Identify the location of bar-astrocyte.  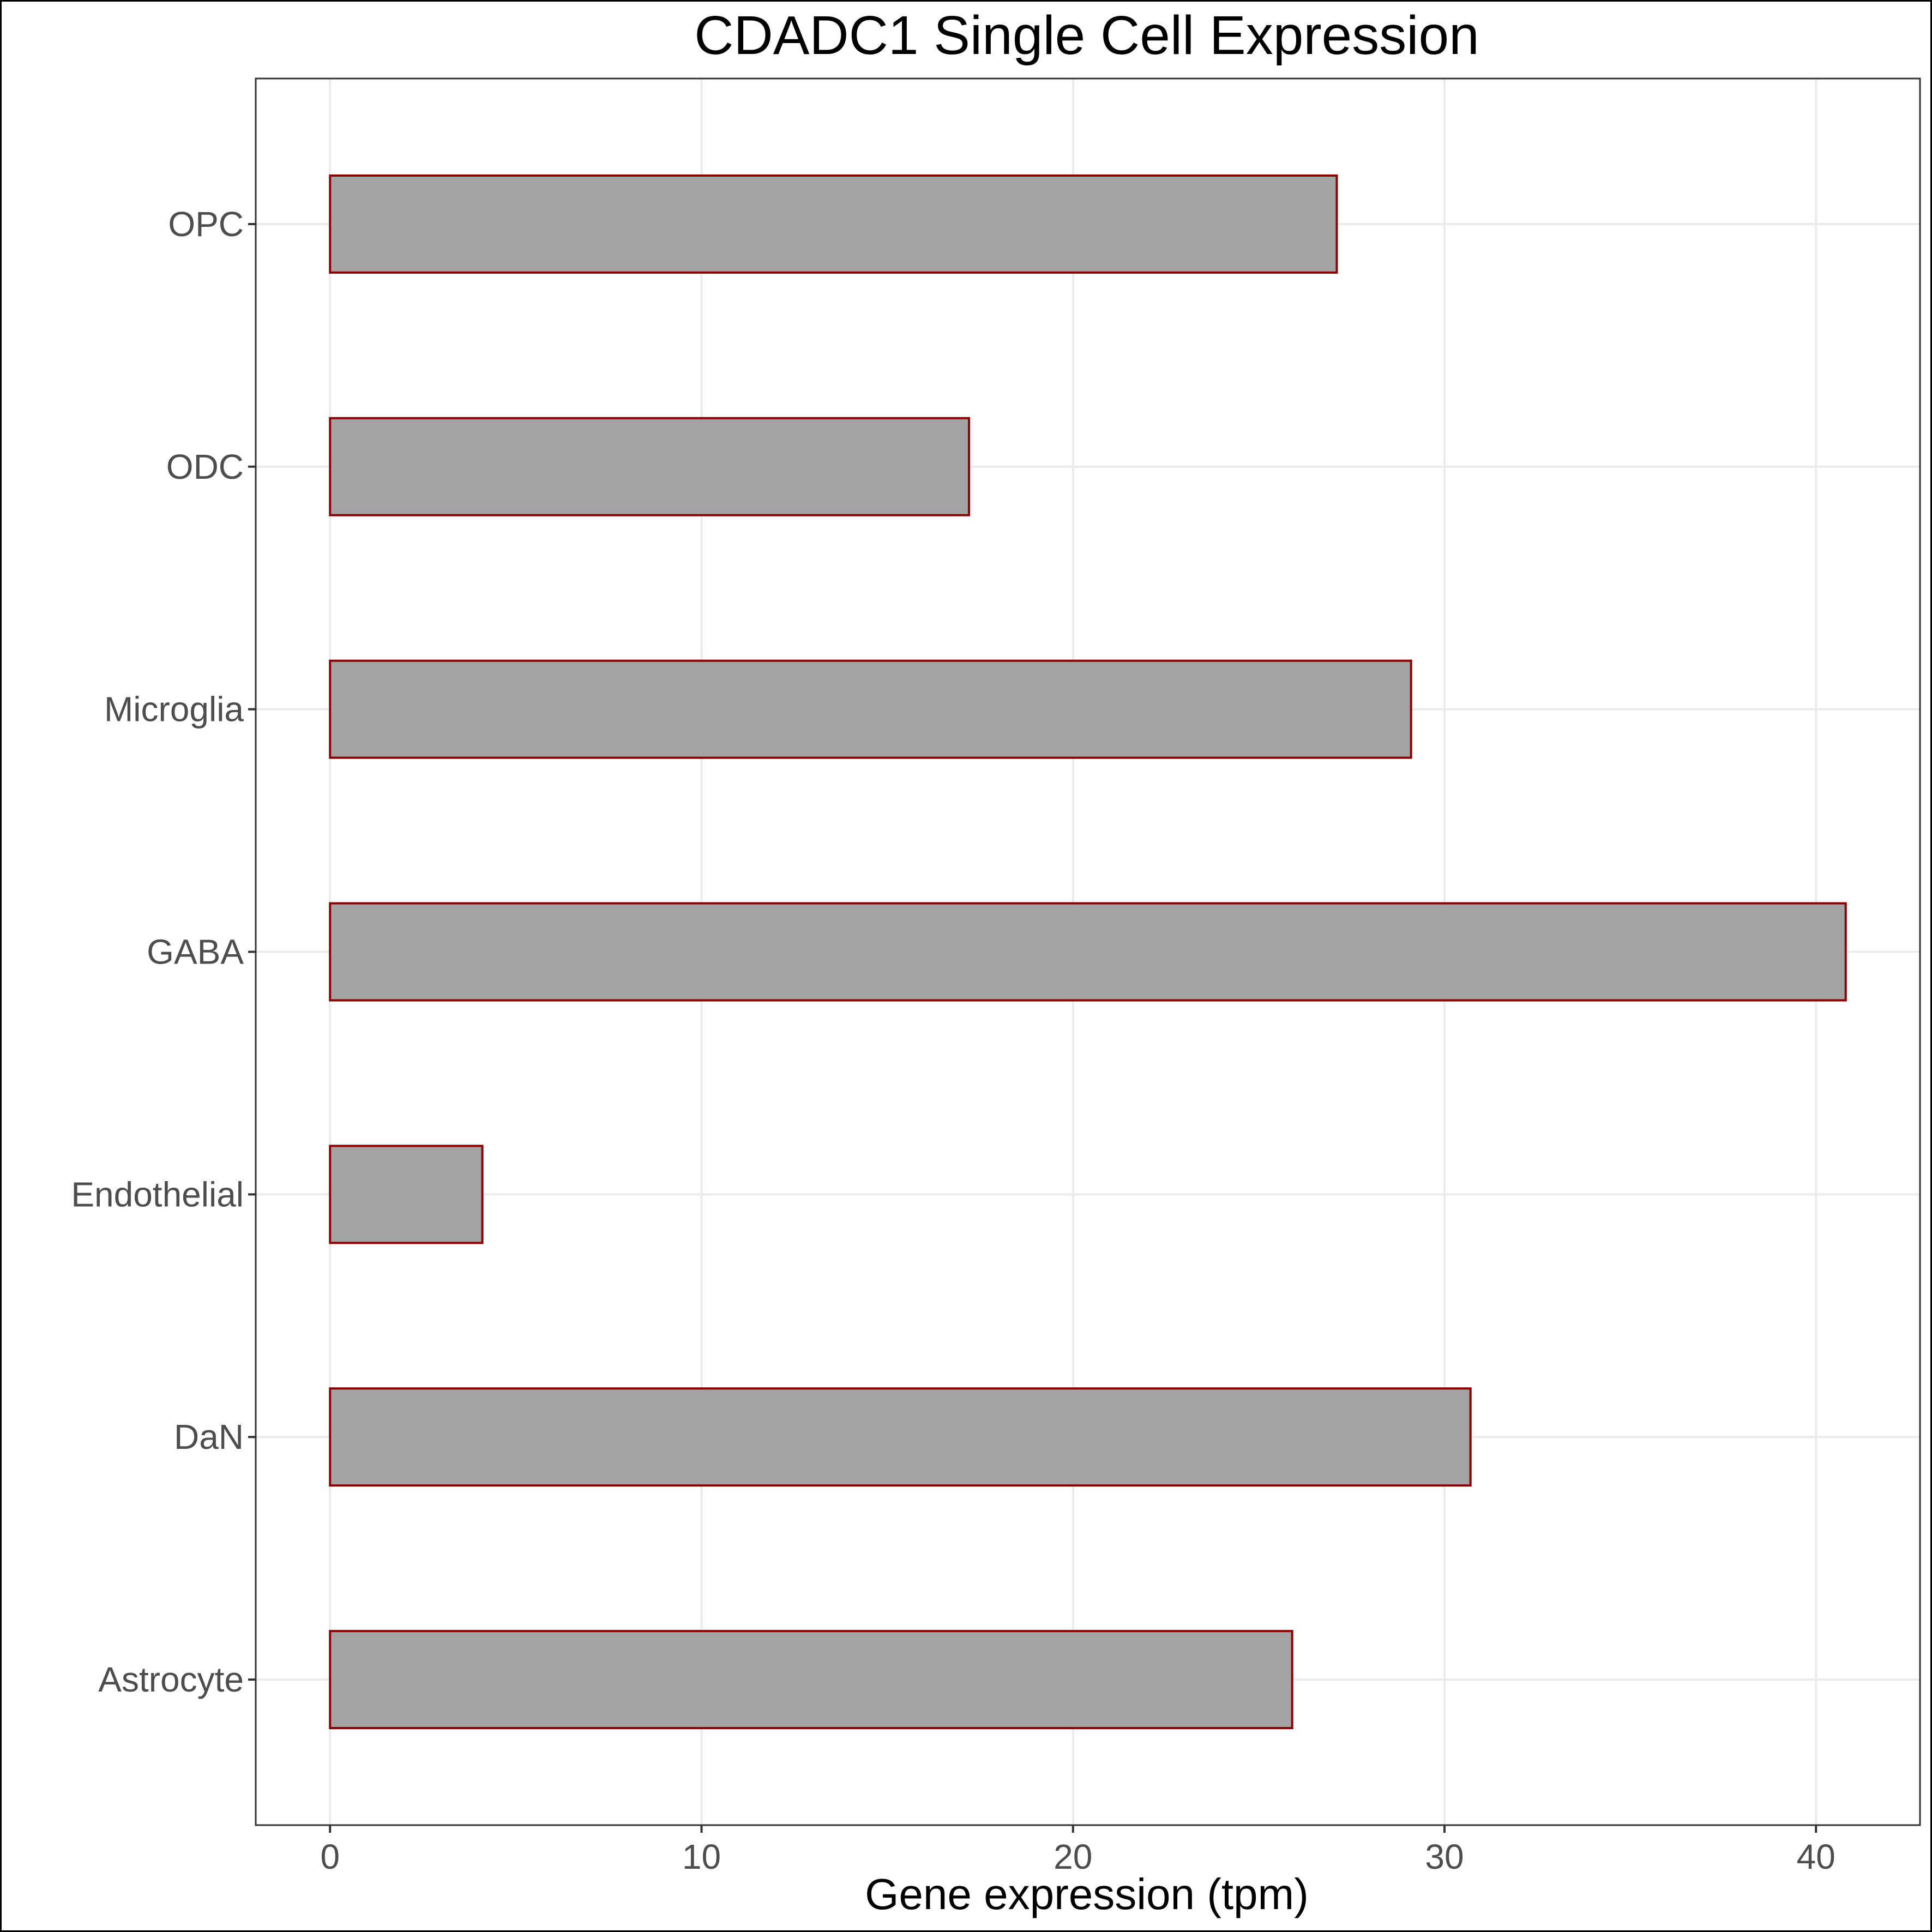
(811, 1680).